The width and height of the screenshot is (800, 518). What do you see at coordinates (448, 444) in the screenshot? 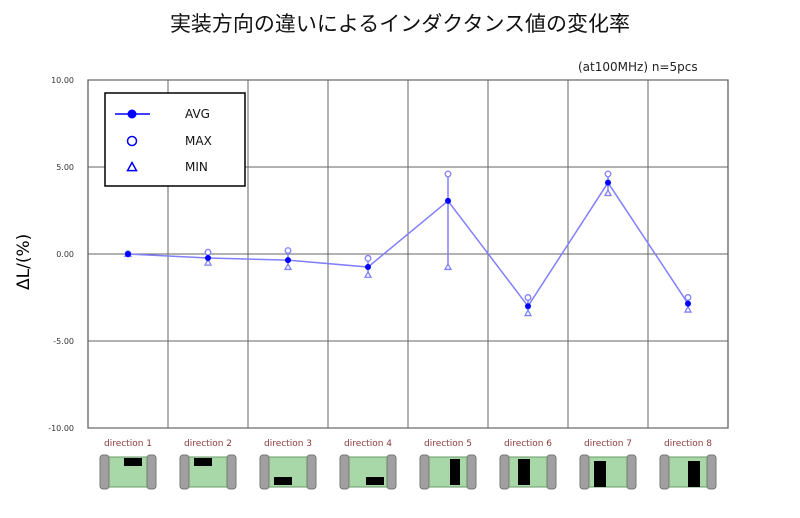
I see `x-category-label: direction 5` at bounding box center [448, 444].